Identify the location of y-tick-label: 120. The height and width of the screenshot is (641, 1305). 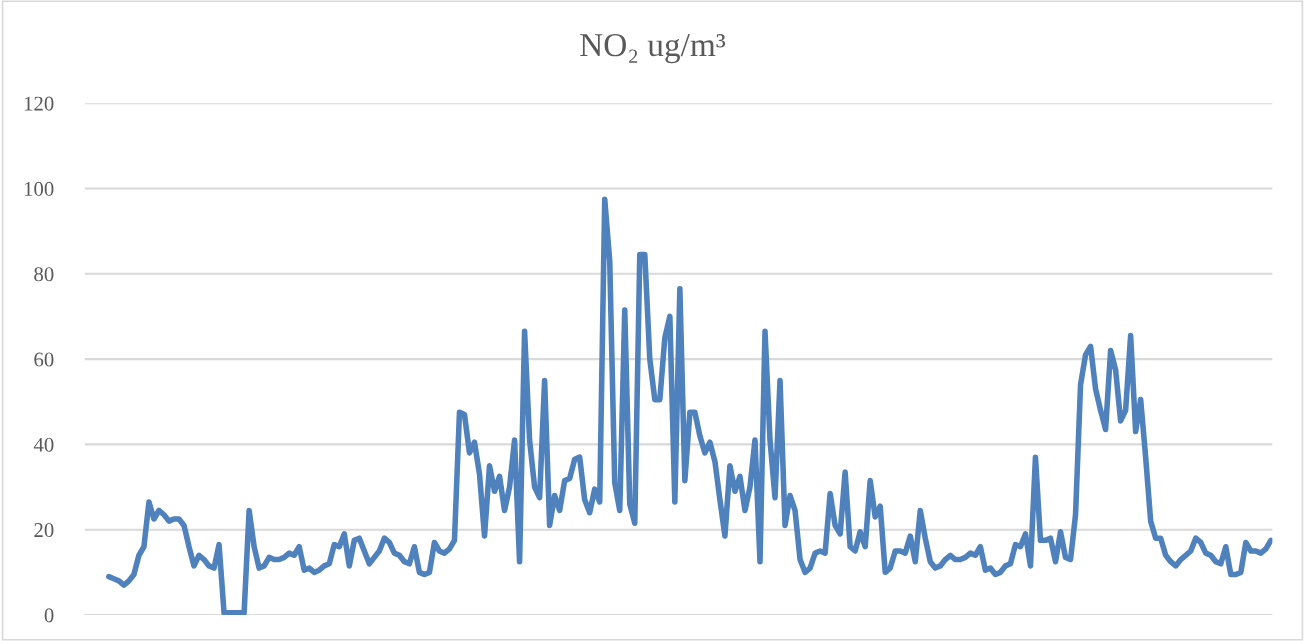
(39, 103).